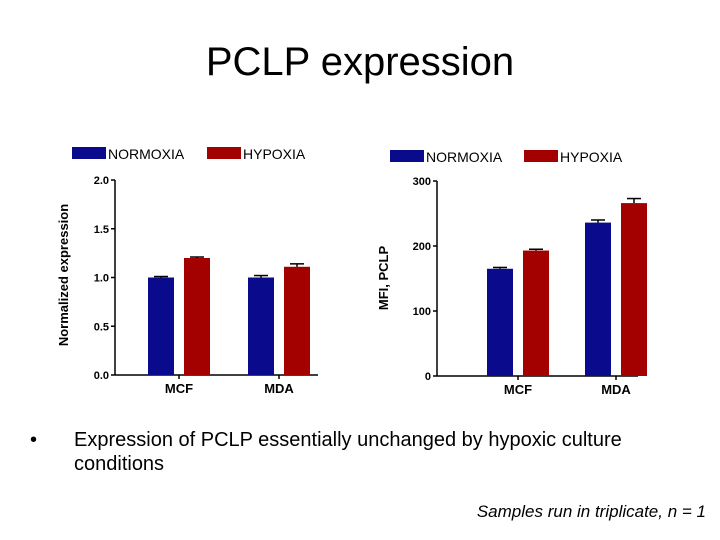 Image resolution: width=720 pixels, height=540 pixels. What do you see at coordinates (422, 182) in the screenshot?
I see `y-tick-label: 300` at bounding box center [422, 182].